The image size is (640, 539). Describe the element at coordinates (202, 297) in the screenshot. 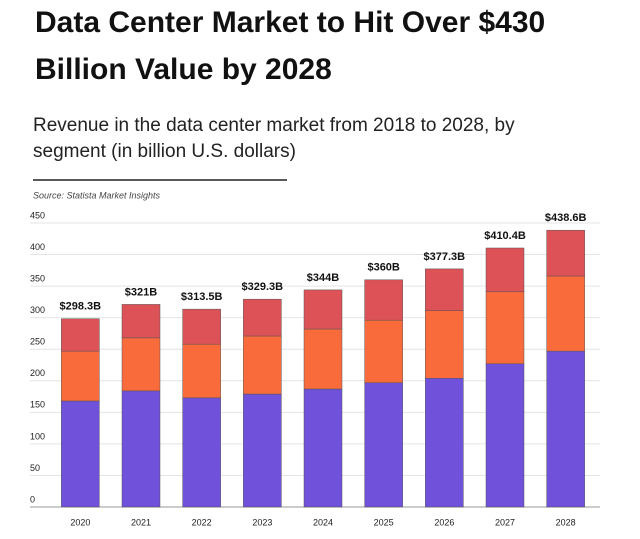

I see `total-label: $313.5B` at that location.